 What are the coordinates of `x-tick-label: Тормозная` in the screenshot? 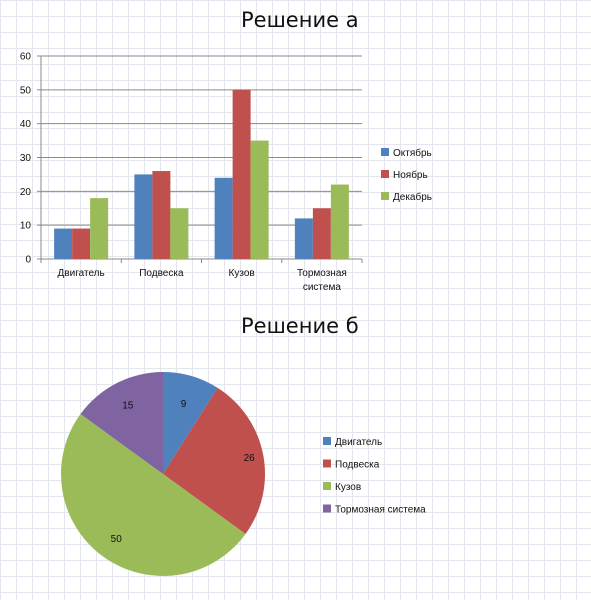 It's located at (322, 273).